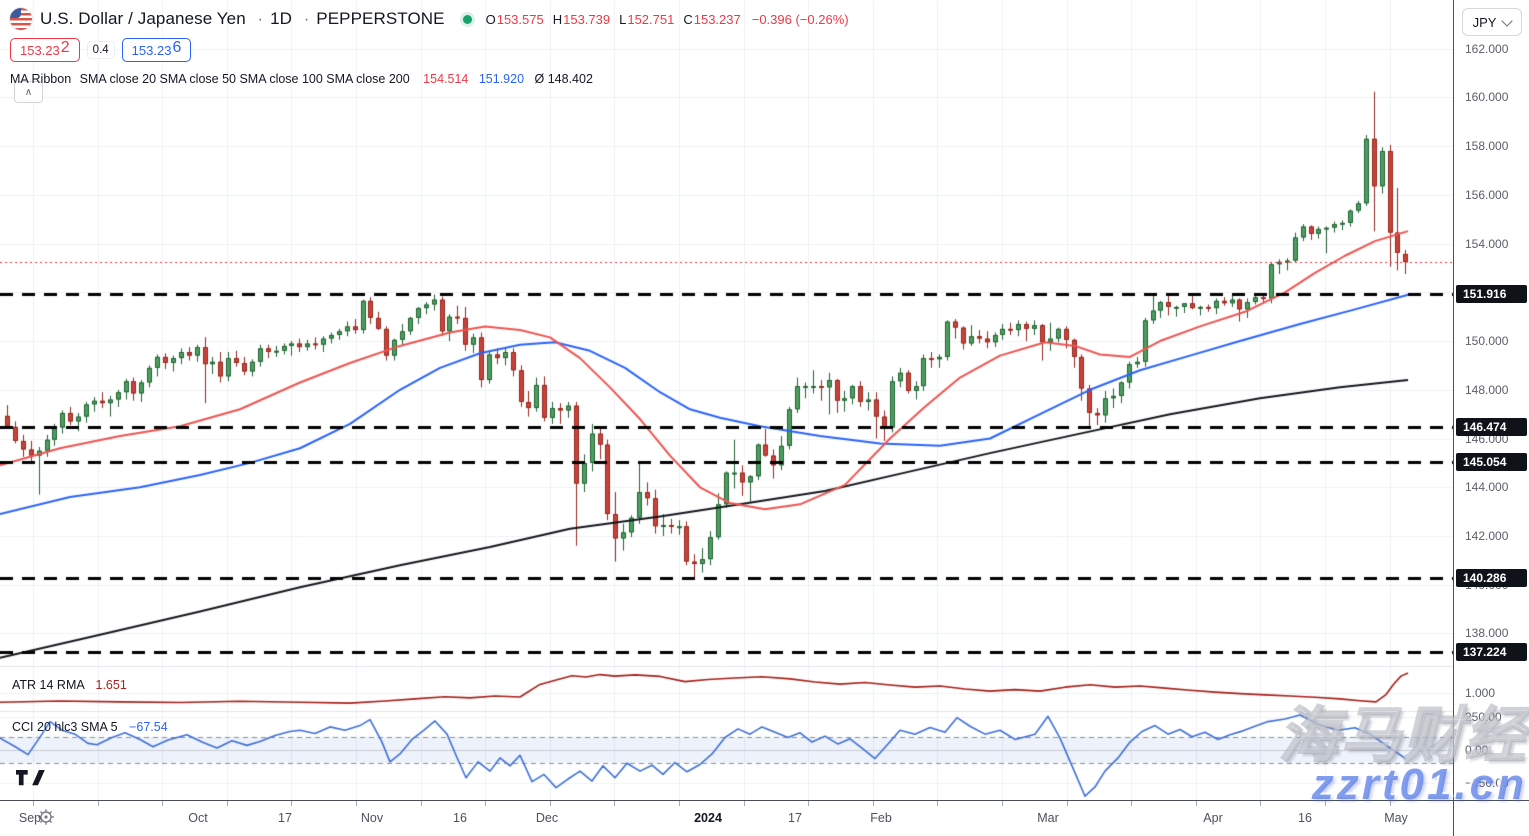 The width and height of the screenshot is (1529, 836). What do you see at coordinates (1491, 652) in the screenshot?
I see `price-level-badge: 137.224` at bounding box center [1491, 652].